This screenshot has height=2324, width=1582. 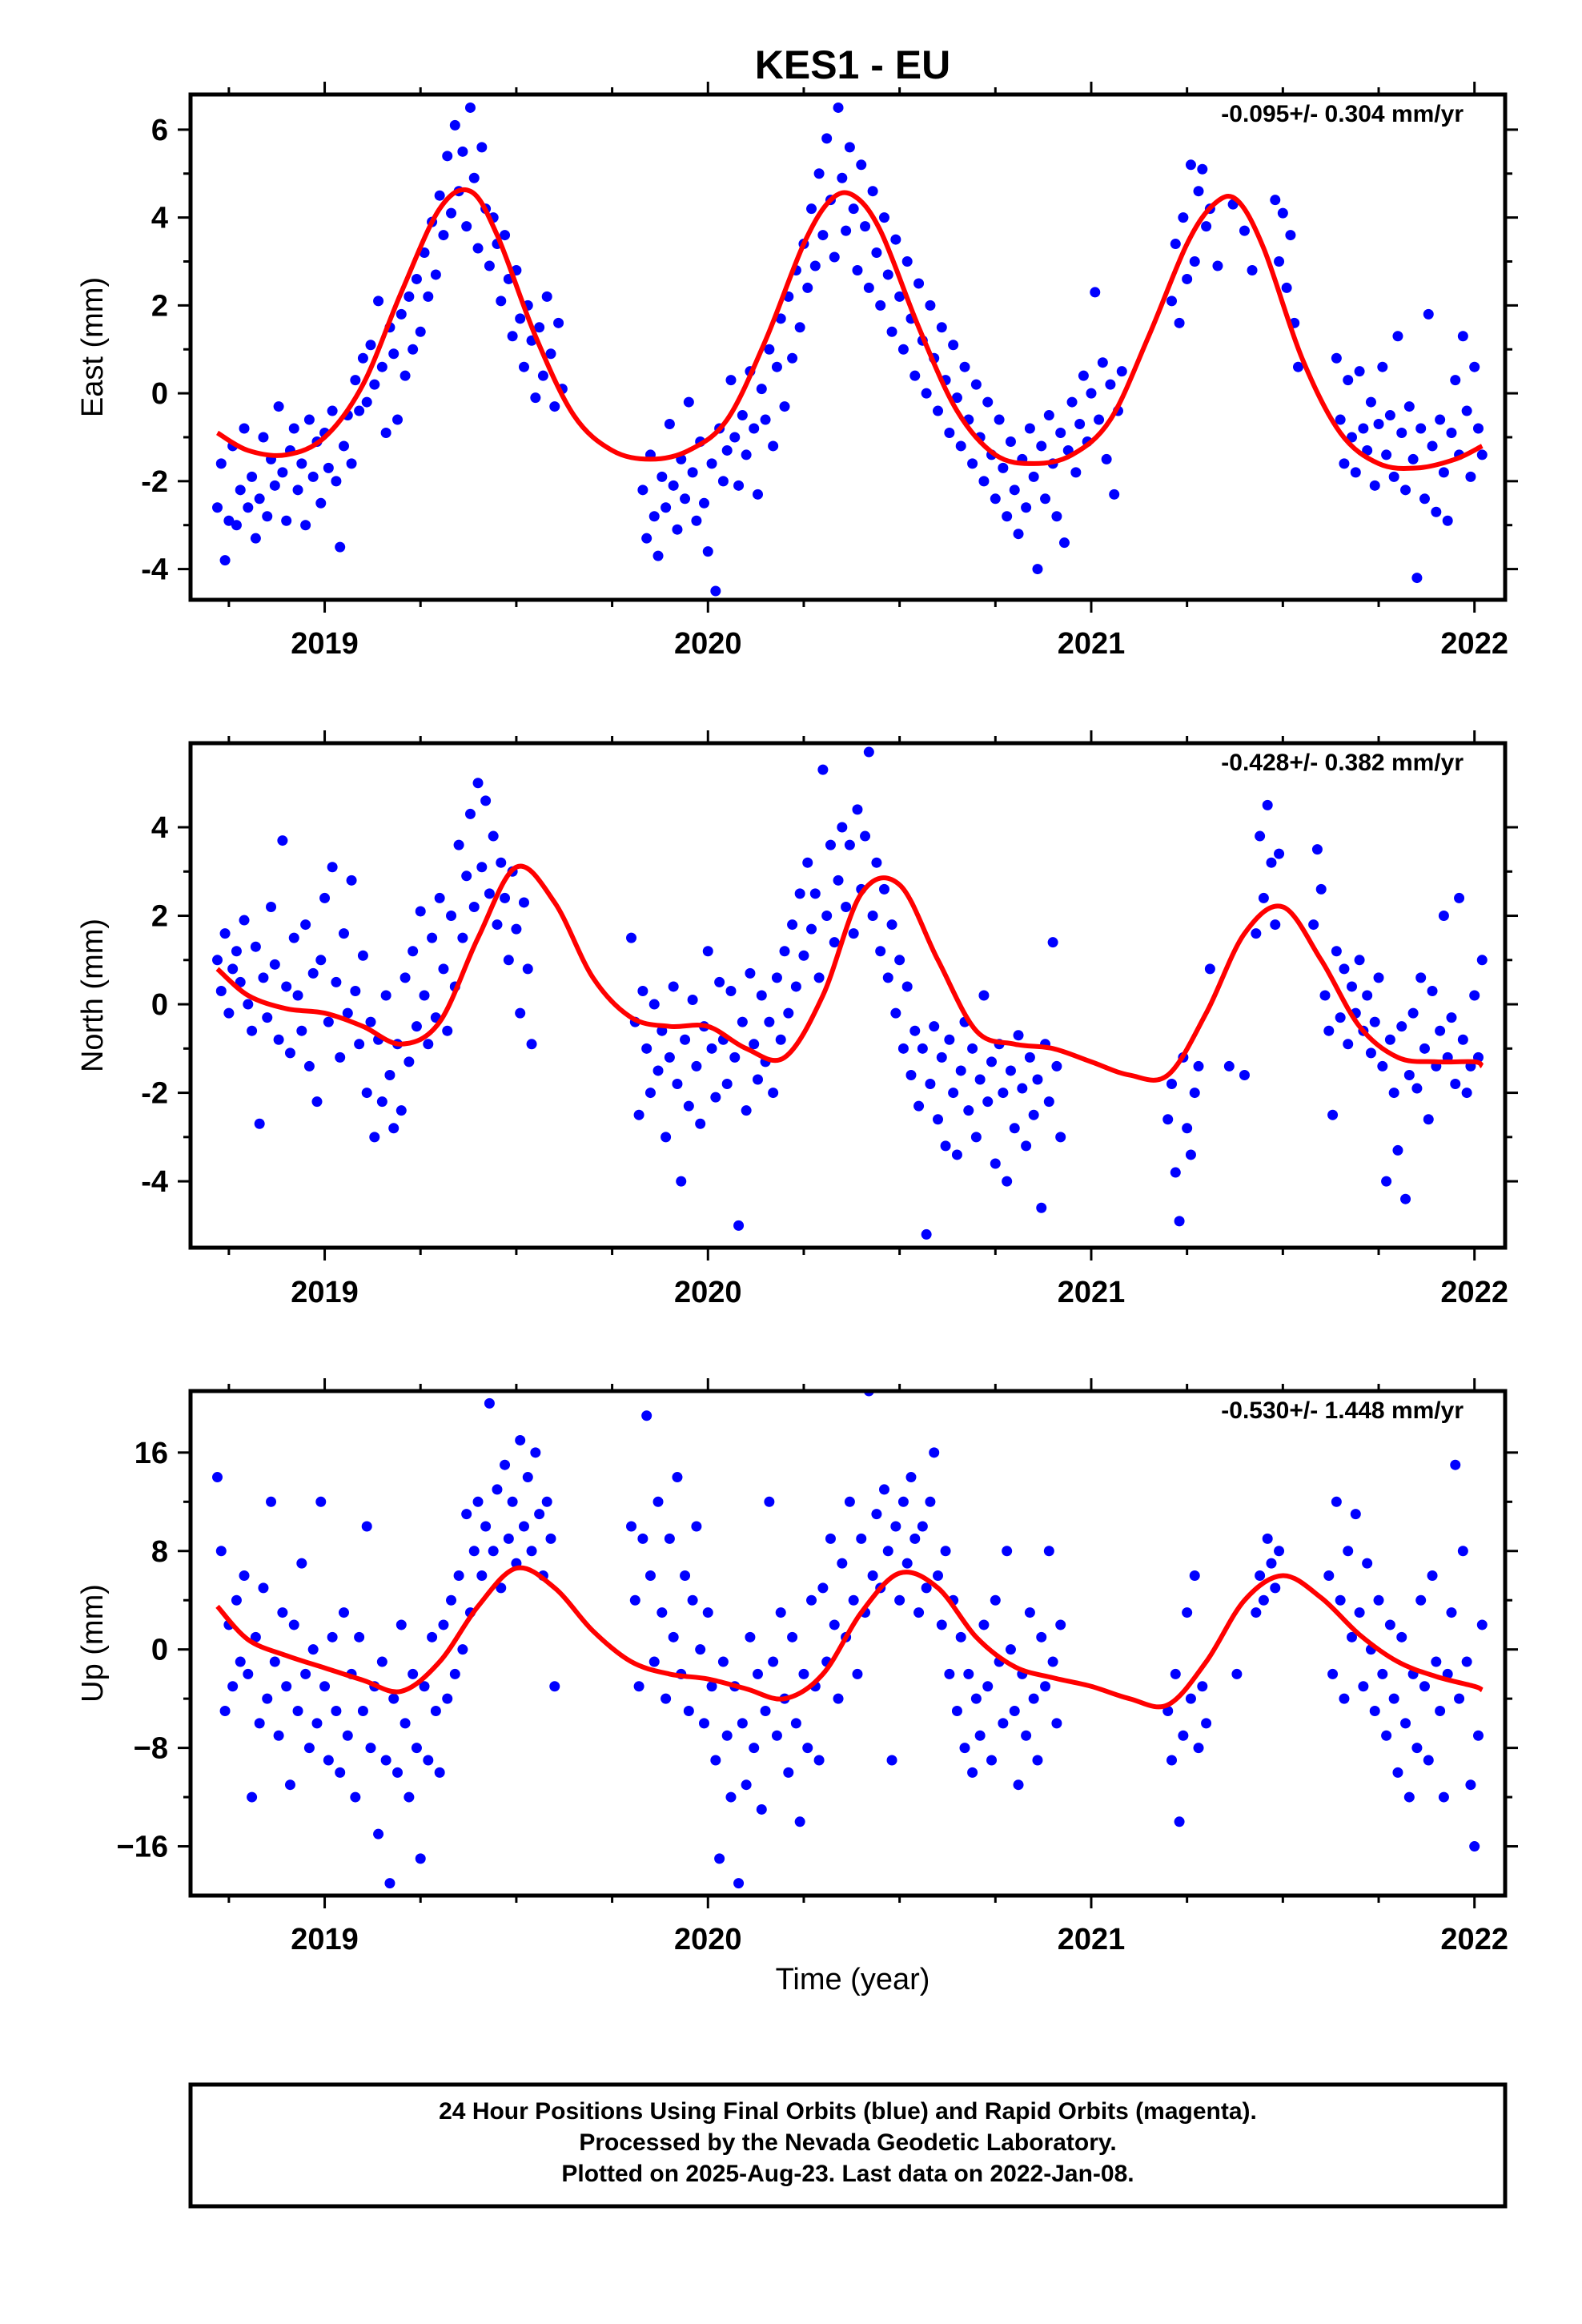 I want to click on model-fit-line, so click(x=849, y=329).